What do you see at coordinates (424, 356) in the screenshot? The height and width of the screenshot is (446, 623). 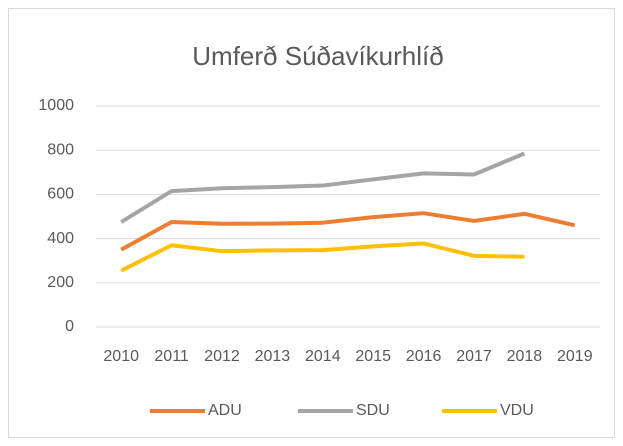 I see `x-tick-label: 2016` at bounding box center [424, 356].